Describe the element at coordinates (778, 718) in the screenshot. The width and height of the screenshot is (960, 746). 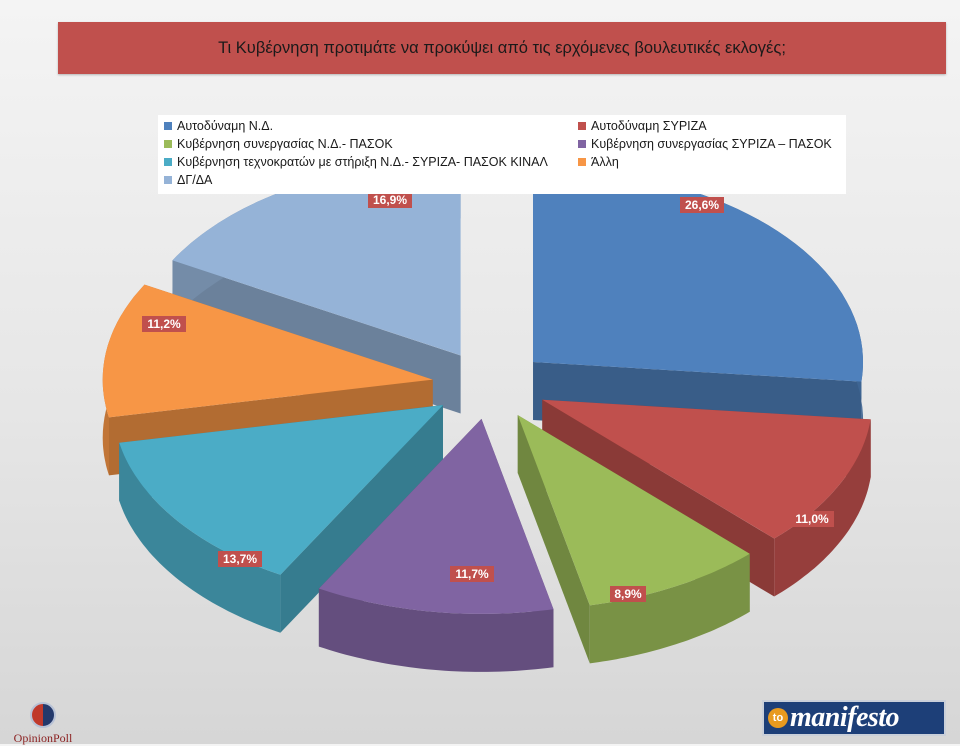
I see `manifesto-to-badge: to` at that location.